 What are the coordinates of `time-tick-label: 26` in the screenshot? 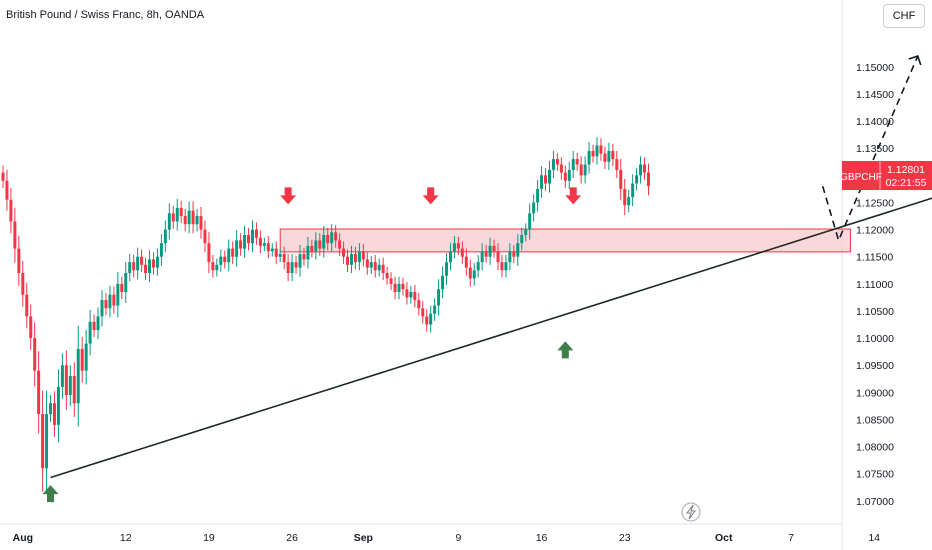 It's located at (292, 538).